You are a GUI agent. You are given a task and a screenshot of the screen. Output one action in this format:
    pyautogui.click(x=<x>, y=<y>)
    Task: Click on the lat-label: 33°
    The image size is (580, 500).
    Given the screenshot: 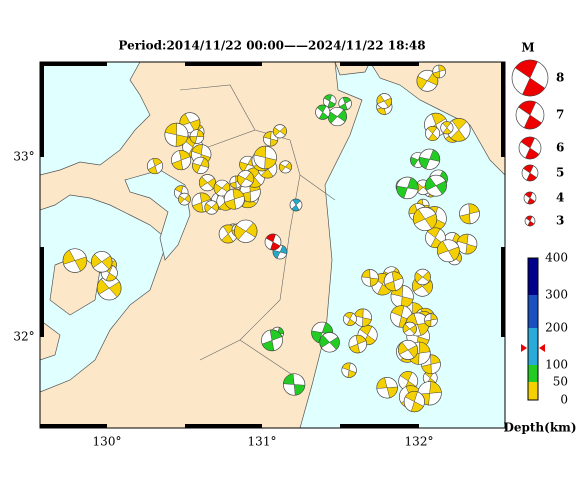 What is the action you would take?
    pyautogui.click(x=23, y=157)
    